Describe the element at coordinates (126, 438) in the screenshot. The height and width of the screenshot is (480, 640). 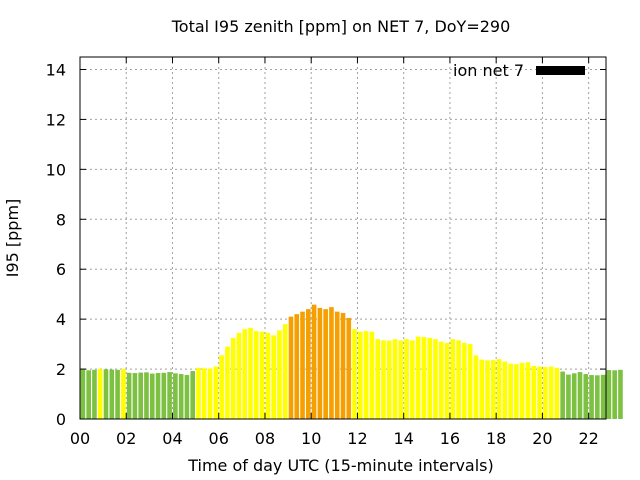
I see `x-tick-label: 02` at that location.